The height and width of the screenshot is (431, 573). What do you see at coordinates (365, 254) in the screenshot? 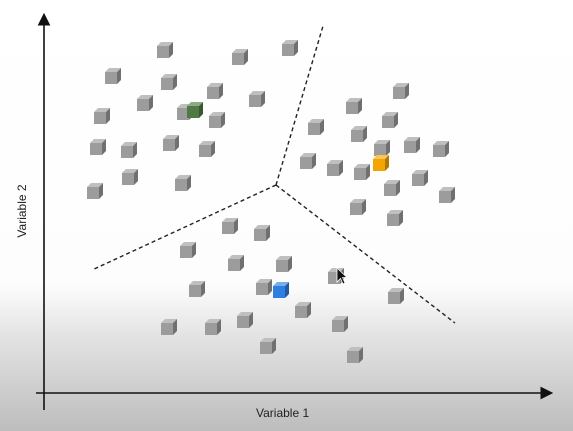
I see `boundary-line-right` at bounding box center [365, 254].